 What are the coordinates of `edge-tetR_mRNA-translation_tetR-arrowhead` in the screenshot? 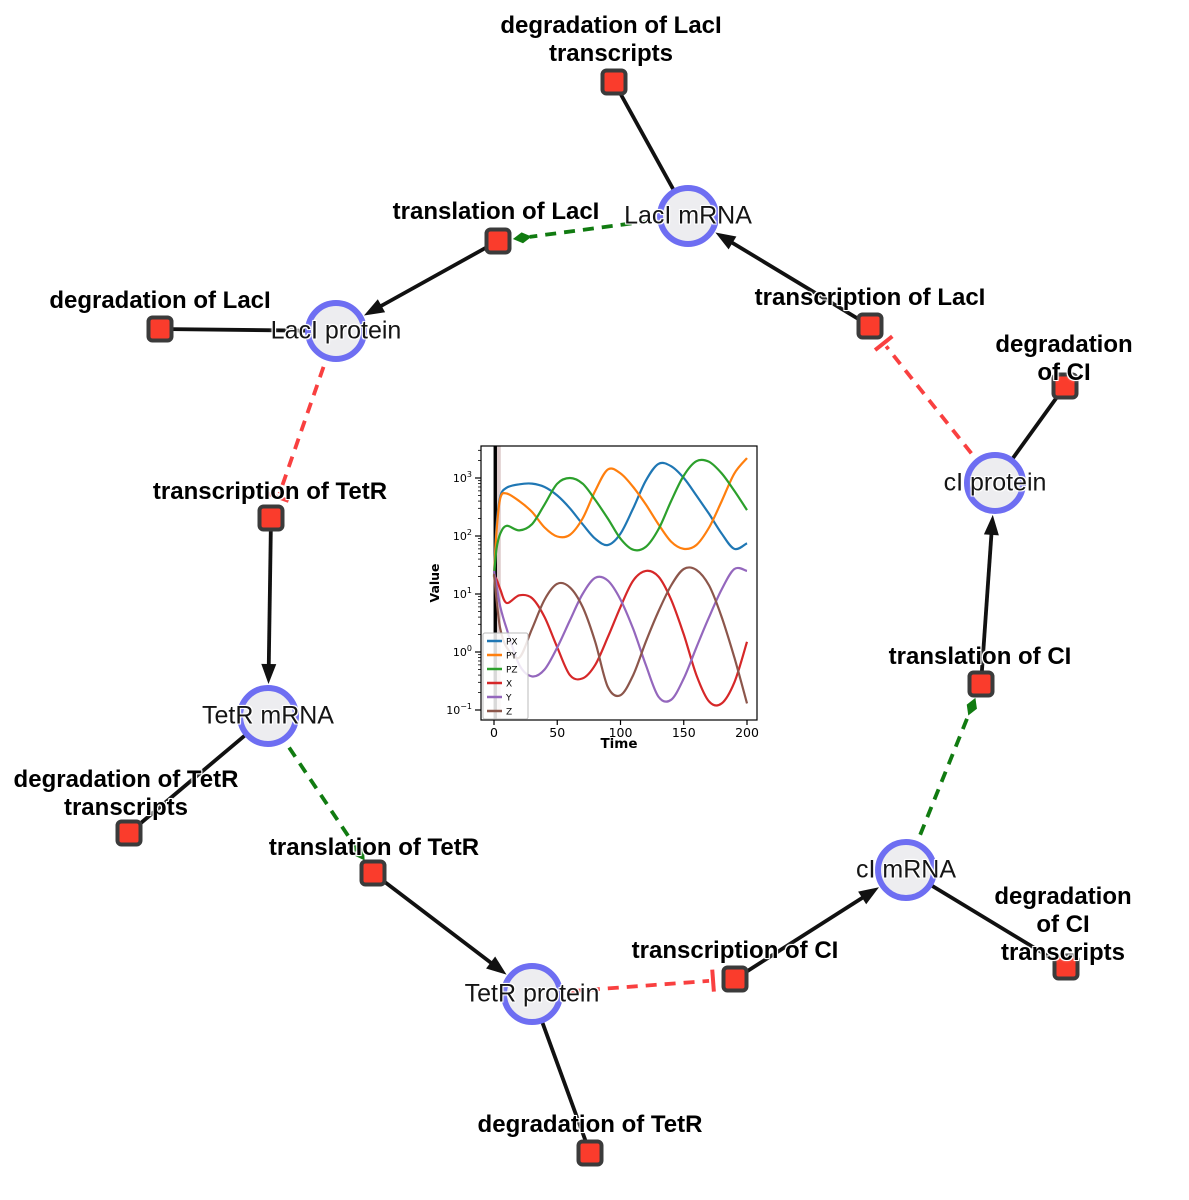 It's located at (359, 852).